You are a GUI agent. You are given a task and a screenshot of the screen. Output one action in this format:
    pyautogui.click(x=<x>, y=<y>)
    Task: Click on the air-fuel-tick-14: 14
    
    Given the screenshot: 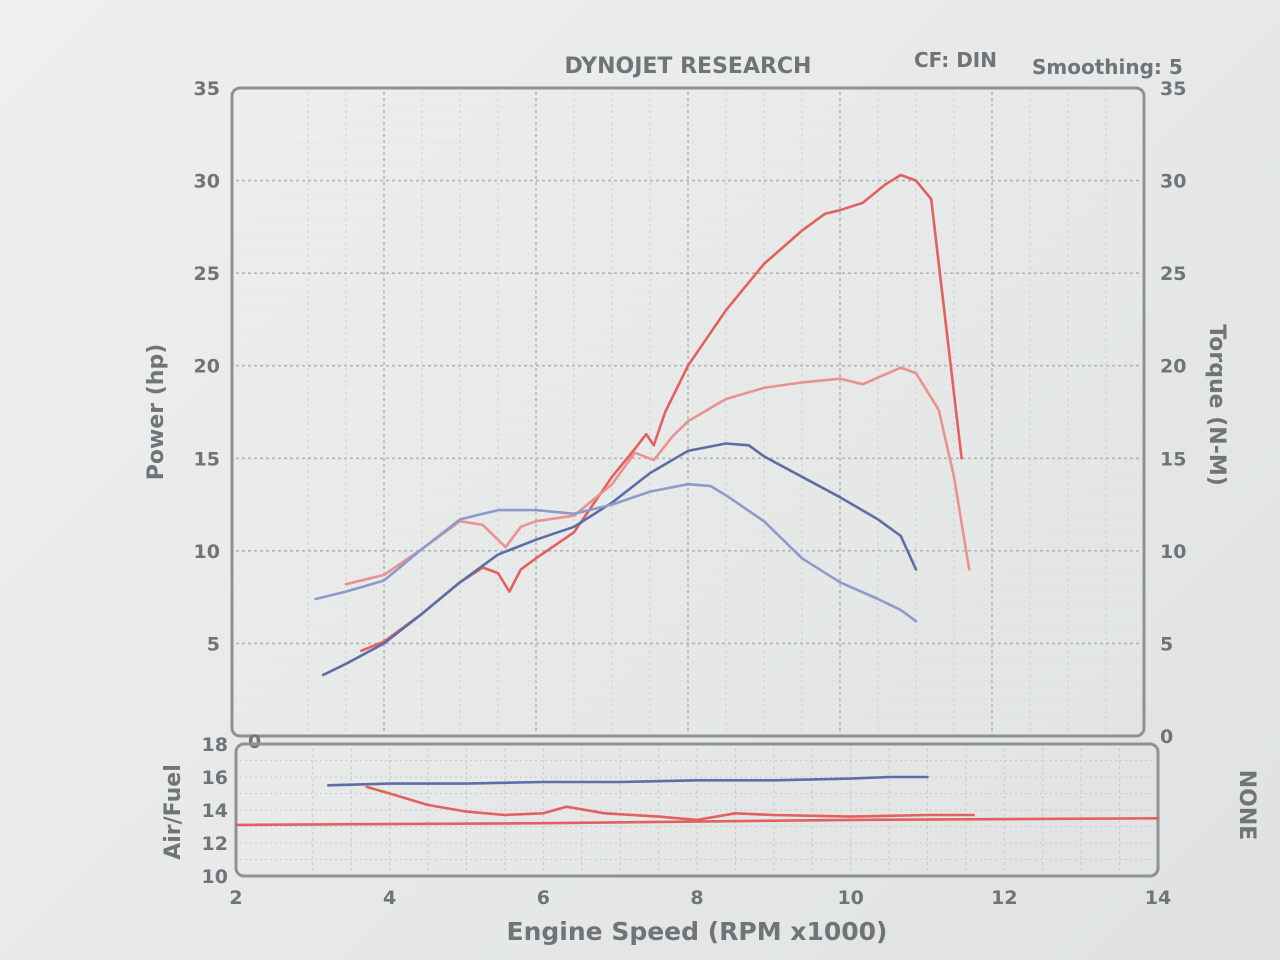 What is the action you would take?
    pyautogui.click(x=215, y=811)
    